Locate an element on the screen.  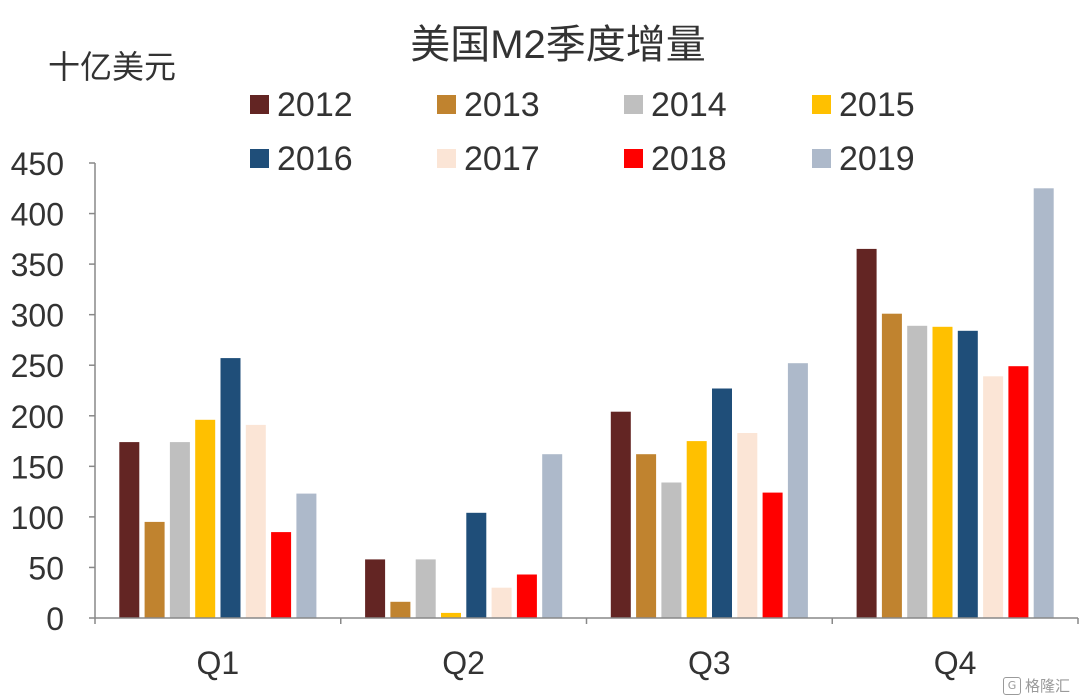
legend-swatch-2015 is located at coordinates (821, 104).